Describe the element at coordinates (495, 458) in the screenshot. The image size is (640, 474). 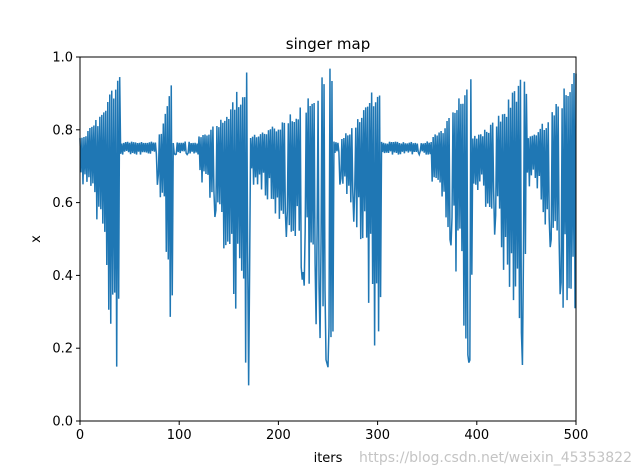
I see `watermark: https://blog.csdn.net/weixin_45353822` at that location.